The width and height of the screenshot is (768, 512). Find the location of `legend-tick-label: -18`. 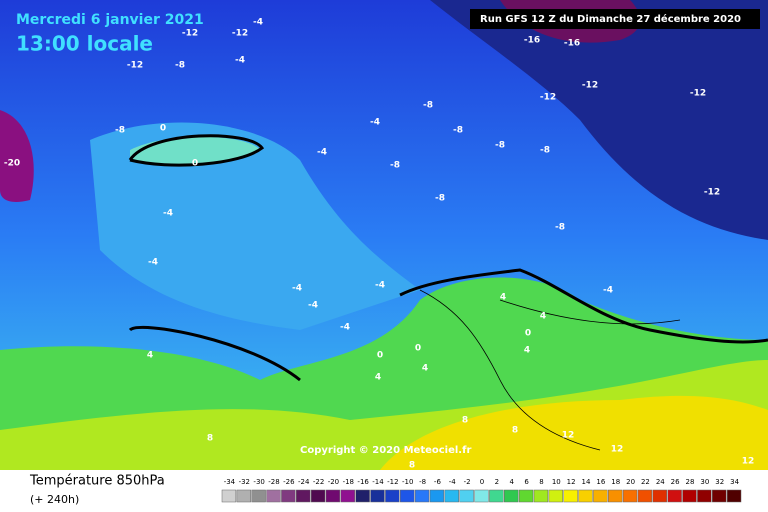

legend-tick-label: -18 is located at coordinates (348, 482).